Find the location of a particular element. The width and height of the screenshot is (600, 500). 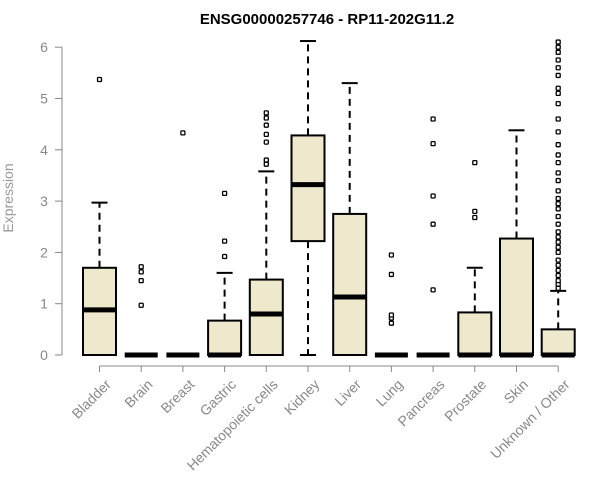

box-hematopoietic-cells is located at coordinates (266, 233).